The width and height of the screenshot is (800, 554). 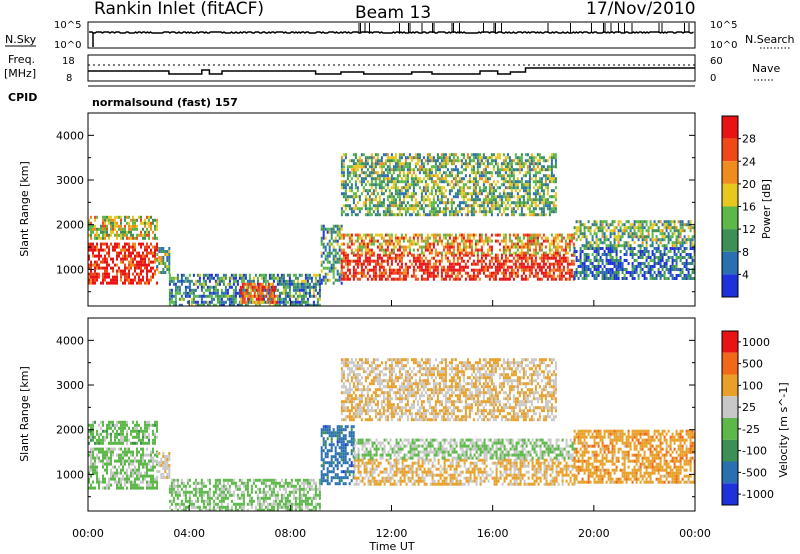 What do you see at coordinates (165, 102) in the screenshot?
I see `cpid-program: normalsound (fast) 157` at bounding box center [165, 102].